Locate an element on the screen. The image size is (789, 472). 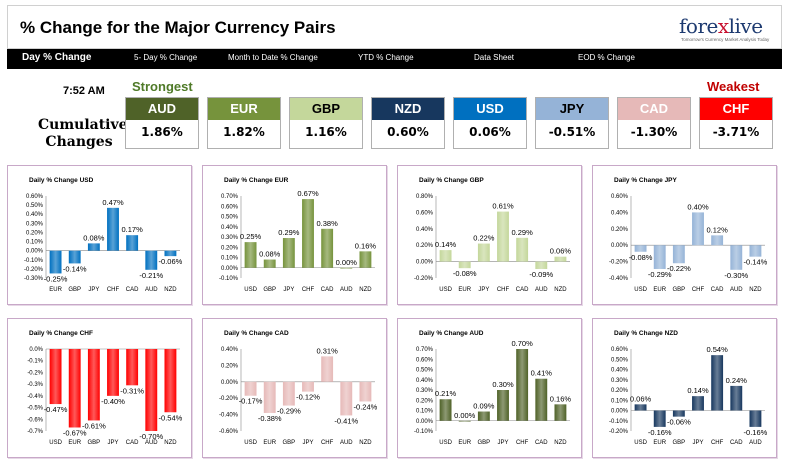
bar-aud is located at coordinates (346, 268).